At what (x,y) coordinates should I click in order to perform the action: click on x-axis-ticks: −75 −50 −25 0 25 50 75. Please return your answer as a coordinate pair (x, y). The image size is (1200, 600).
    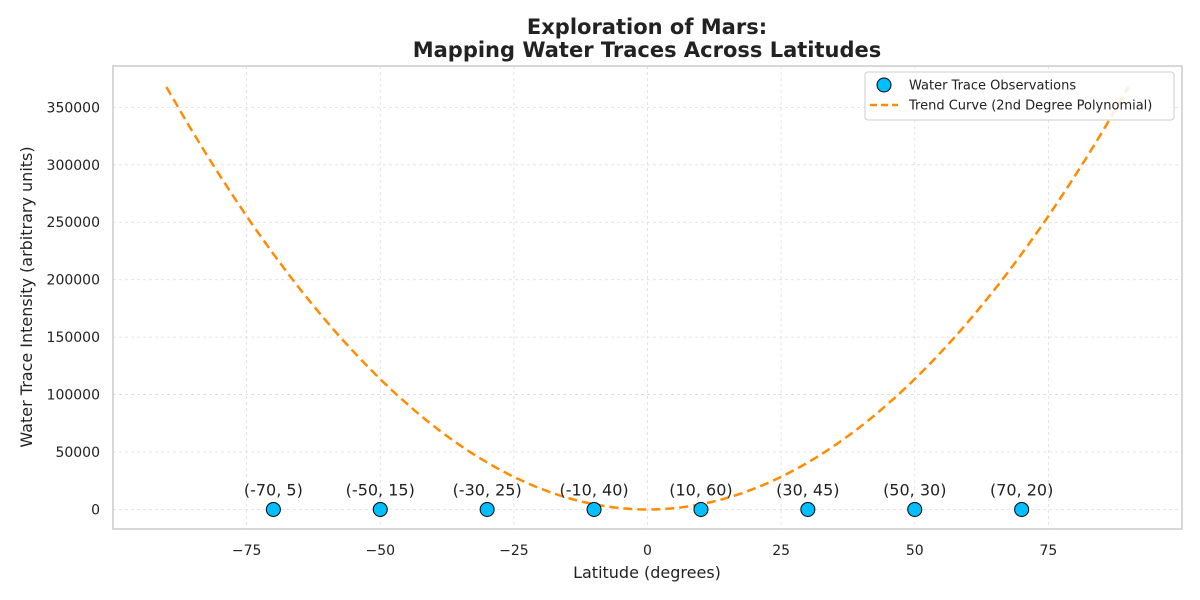
    Looking at the image, I should click on (644, 551).